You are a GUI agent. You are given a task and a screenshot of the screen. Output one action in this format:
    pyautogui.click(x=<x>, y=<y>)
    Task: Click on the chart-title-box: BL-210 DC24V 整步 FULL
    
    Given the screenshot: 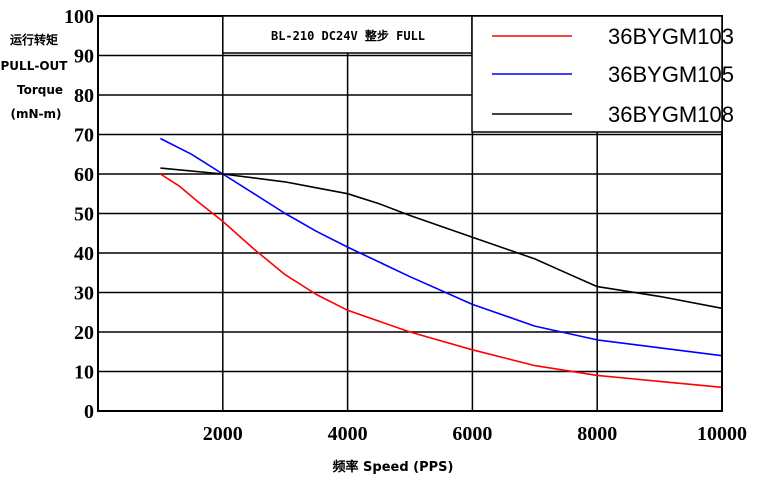 What is the action you would take?
    pyautogui.click(x=348, y=35)
    